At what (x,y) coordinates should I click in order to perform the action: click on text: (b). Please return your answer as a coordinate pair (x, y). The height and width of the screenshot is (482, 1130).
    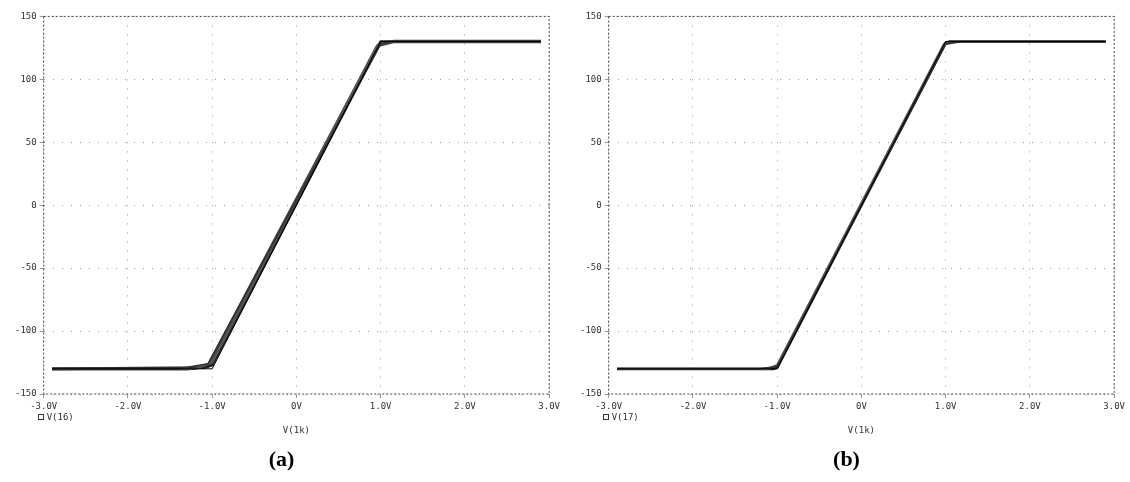
    Looking at the image, I should click on (846, 459).